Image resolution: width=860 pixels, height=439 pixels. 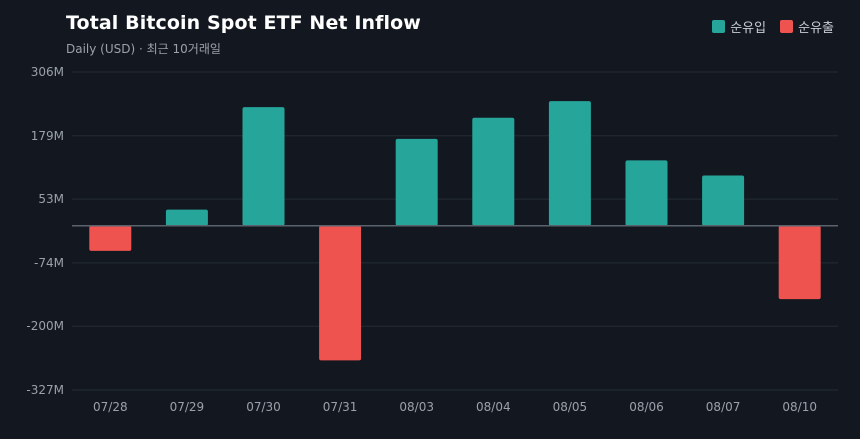 What do you see at coordinates (799, 407) in the screenshot?
I see `x-tick-label: 08/10` at bounding box center [799, 407].